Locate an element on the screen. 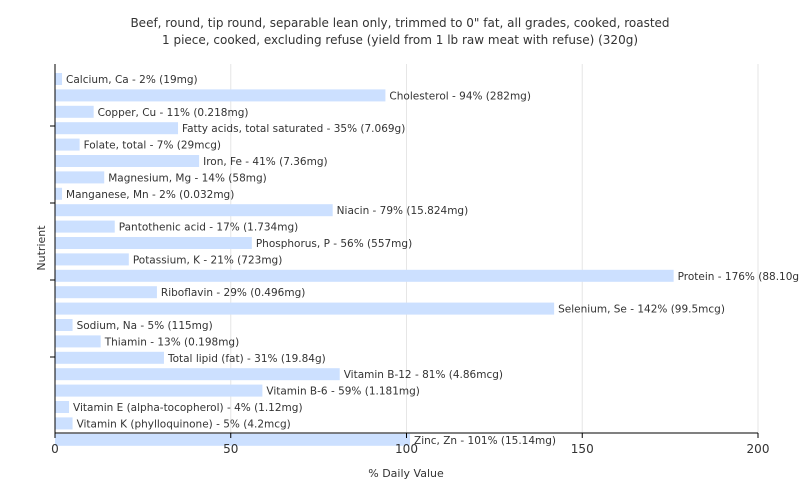  x-tick-label: 150 is located at coordinates (582, 449).